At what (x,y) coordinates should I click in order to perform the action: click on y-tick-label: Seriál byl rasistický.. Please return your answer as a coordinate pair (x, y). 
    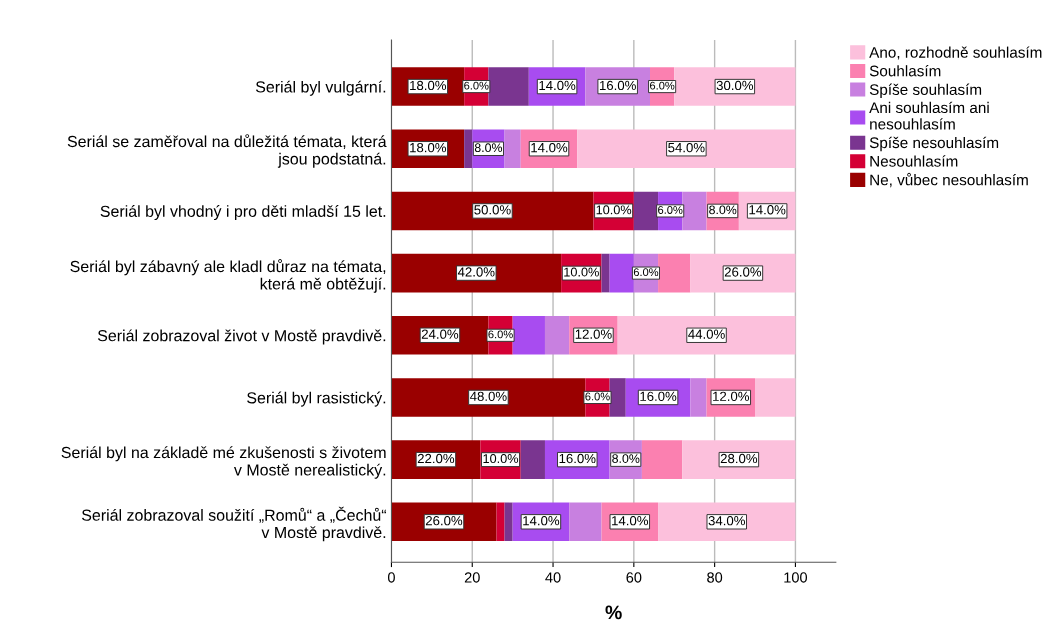
    Looking at the image, I should click on (316, 399).